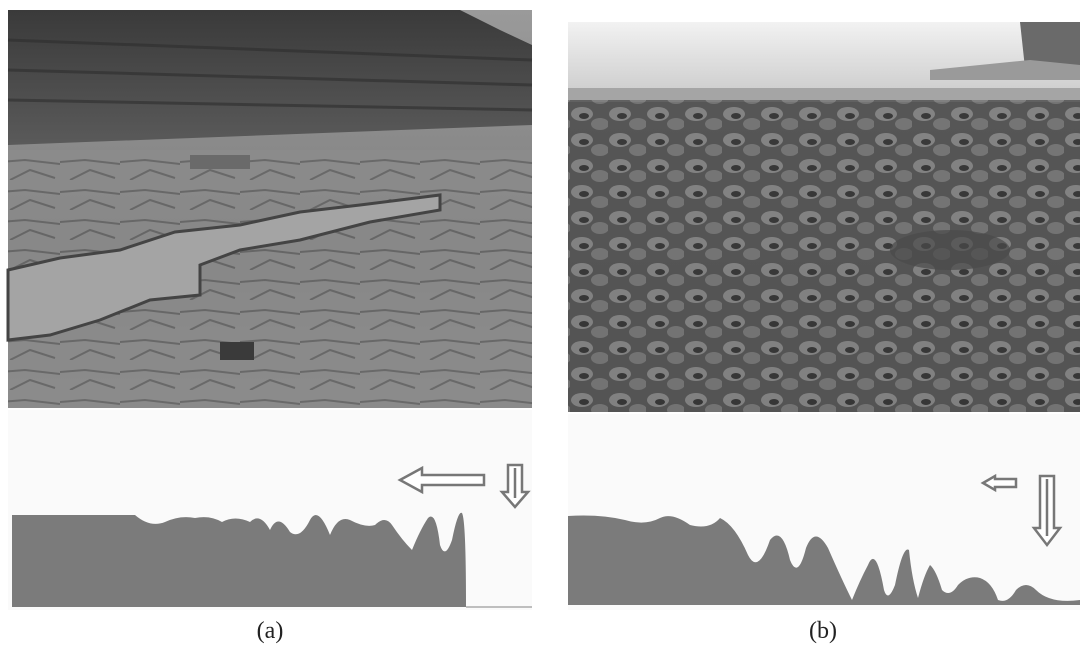 This screenshot has width=1081, height=653. I want to click on arrows-a, so click(464, 486).